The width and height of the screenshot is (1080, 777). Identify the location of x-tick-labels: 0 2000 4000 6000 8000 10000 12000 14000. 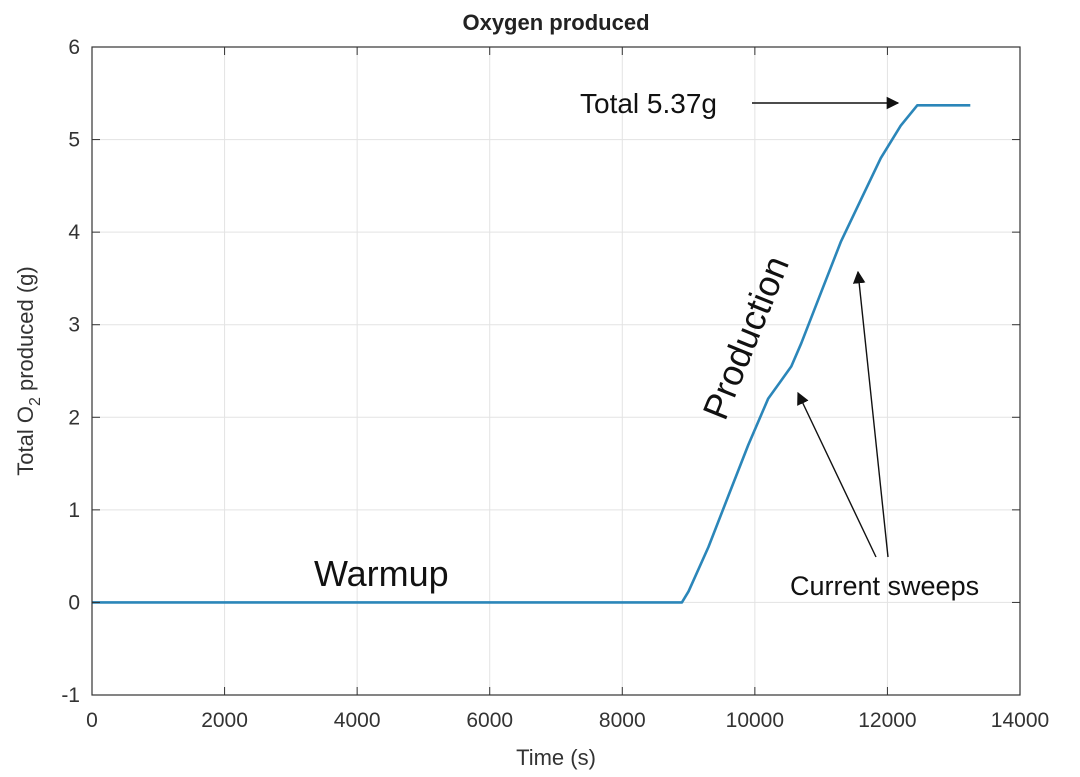
(567, 720).